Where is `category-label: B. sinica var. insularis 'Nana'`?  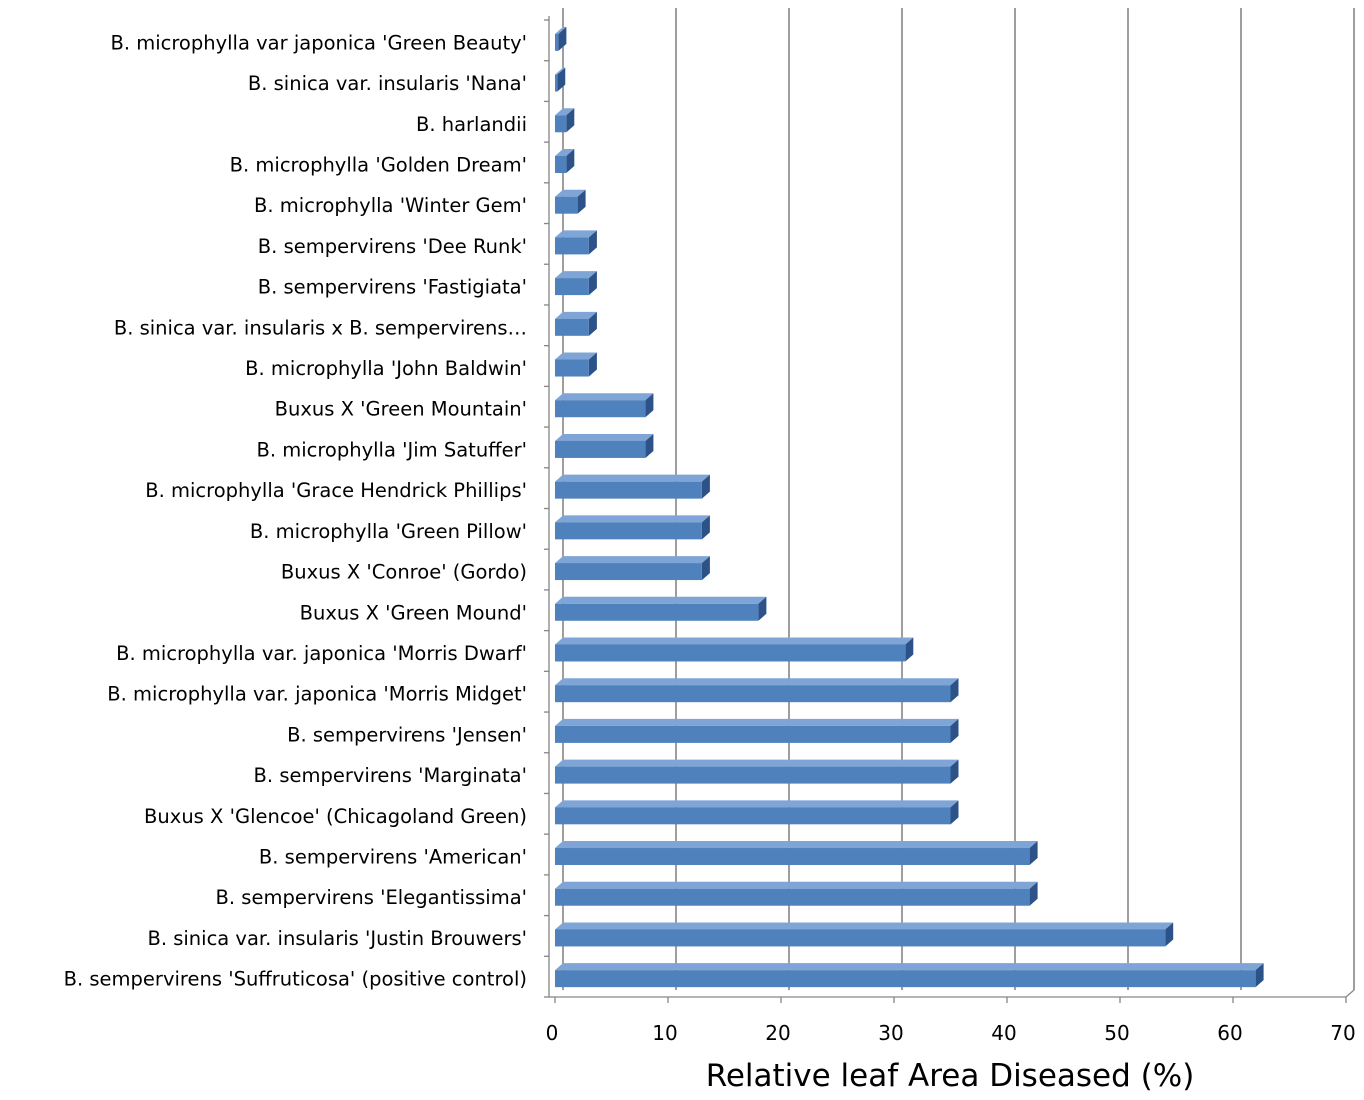
category-label: B. sinica var. insularis 'Nana' is located at coordinates (387, 83).